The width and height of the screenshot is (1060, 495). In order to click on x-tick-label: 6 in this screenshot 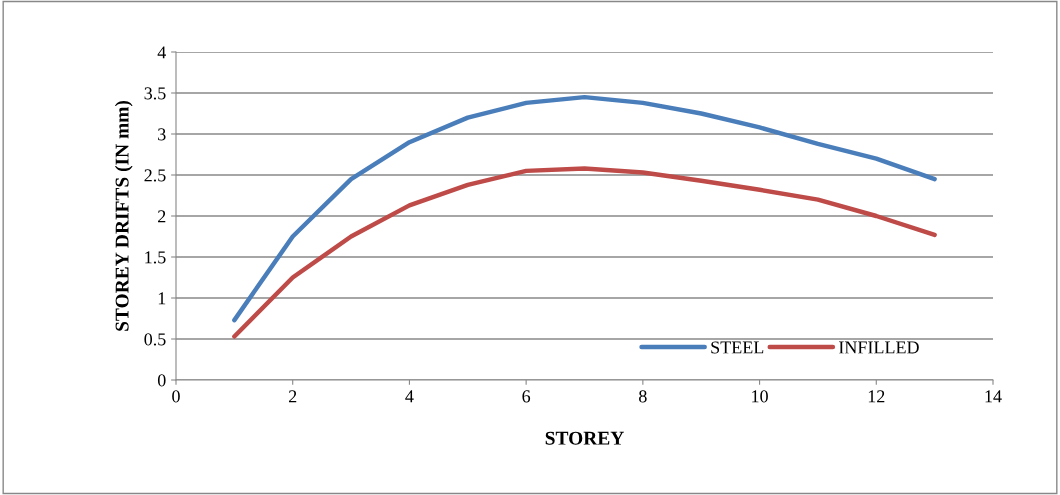, I will do `click(526, 396)`.